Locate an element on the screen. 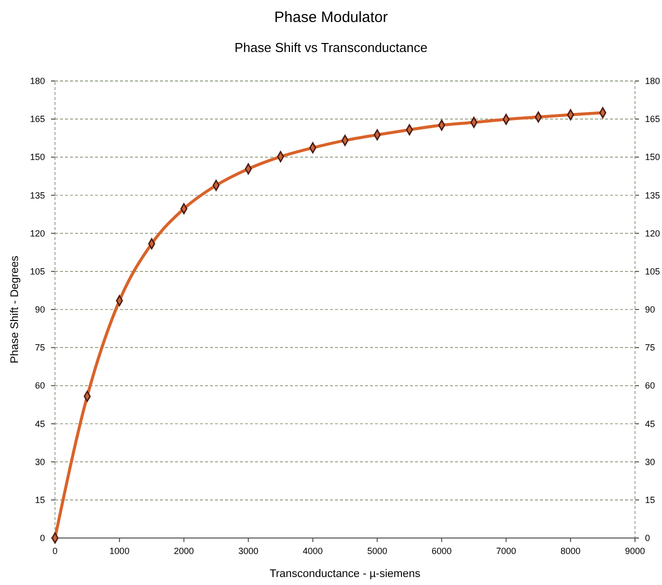  y2-tick-label: 45 is located at coordinates (650, 423).